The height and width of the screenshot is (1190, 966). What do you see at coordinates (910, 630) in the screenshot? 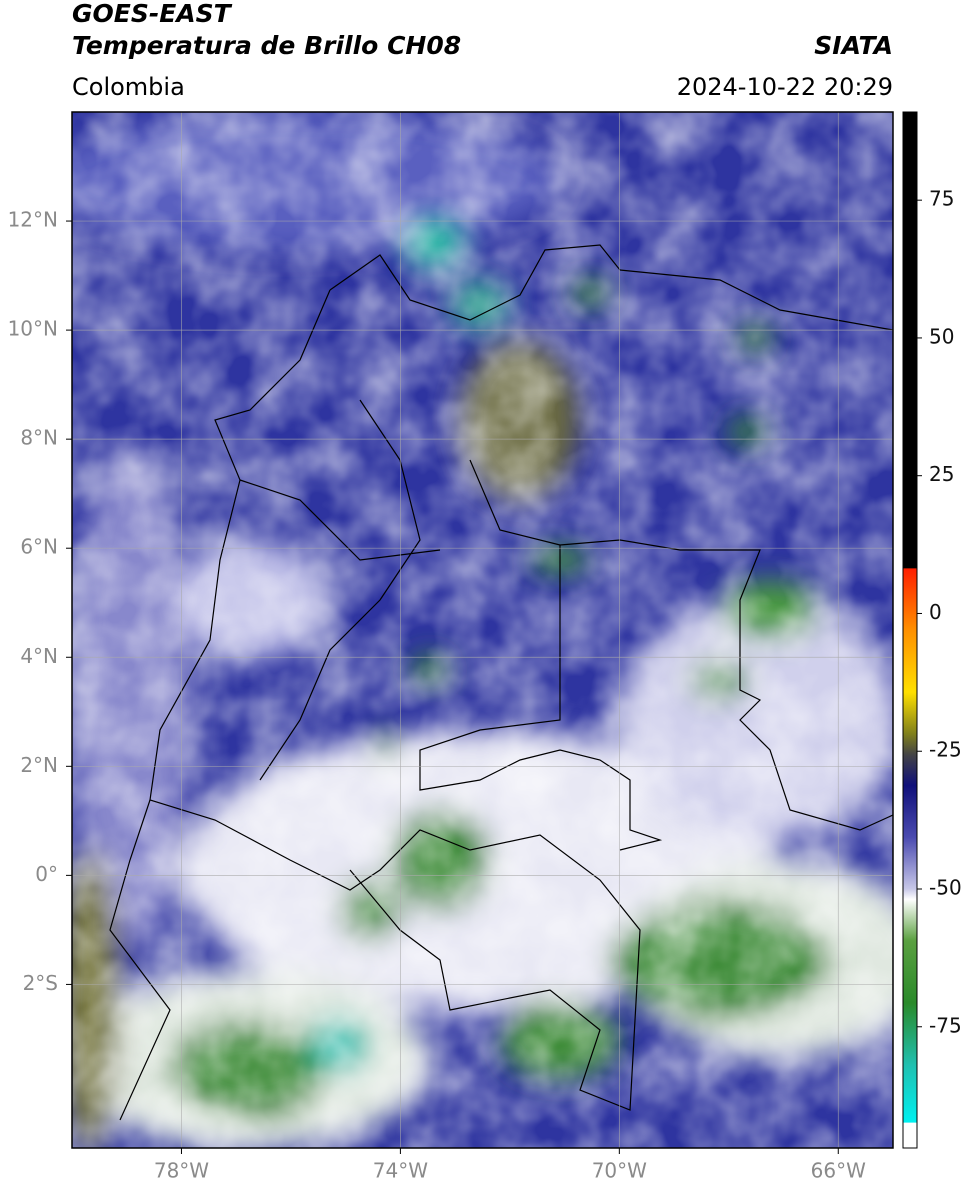
I see `colorbar` at bounding box center [910, 630].